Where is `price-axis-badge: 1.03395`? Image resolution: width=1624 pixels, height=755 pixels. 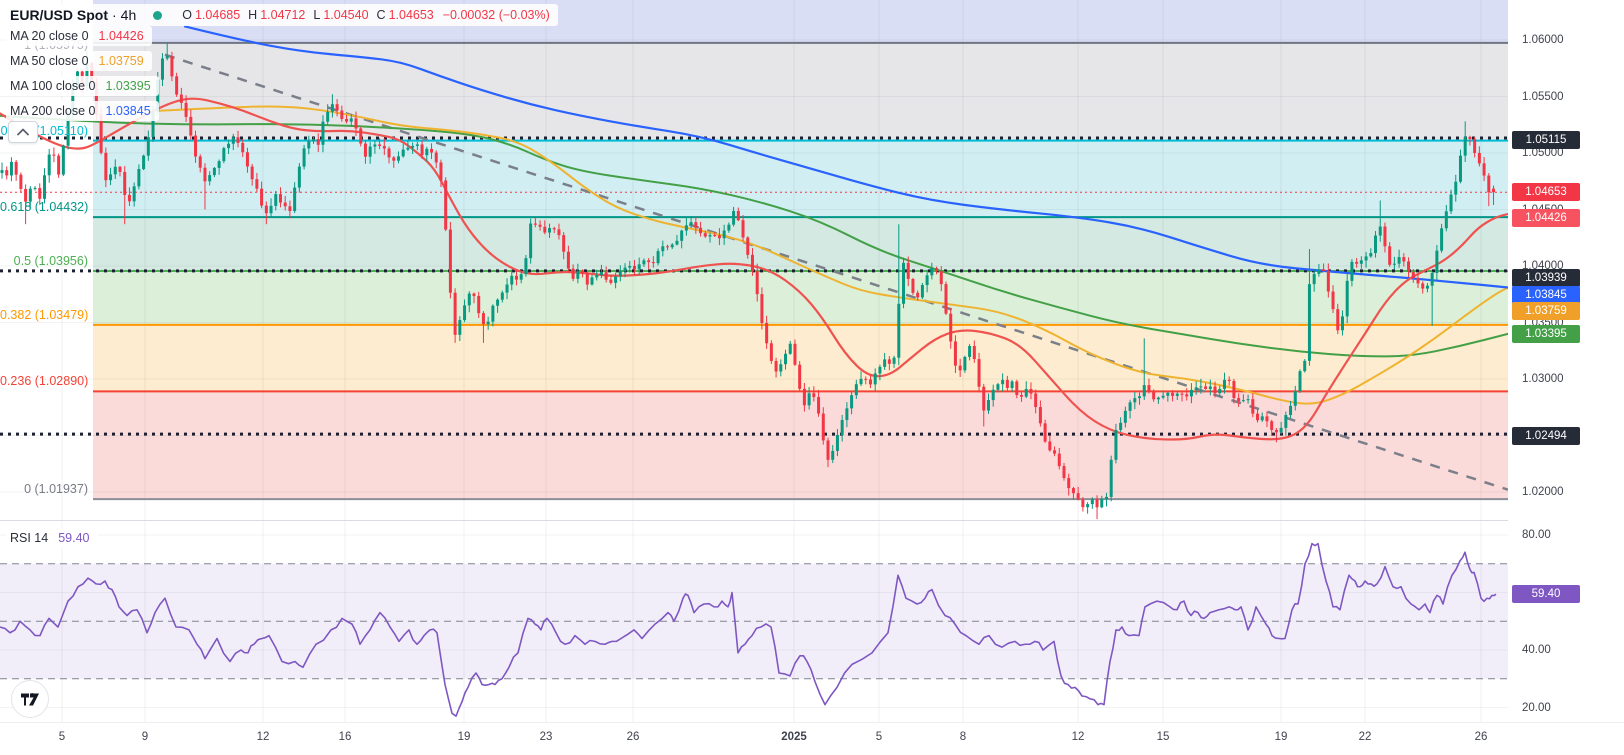 price-axis-badge: 1.03395 is located at coordinates (1546, 334).